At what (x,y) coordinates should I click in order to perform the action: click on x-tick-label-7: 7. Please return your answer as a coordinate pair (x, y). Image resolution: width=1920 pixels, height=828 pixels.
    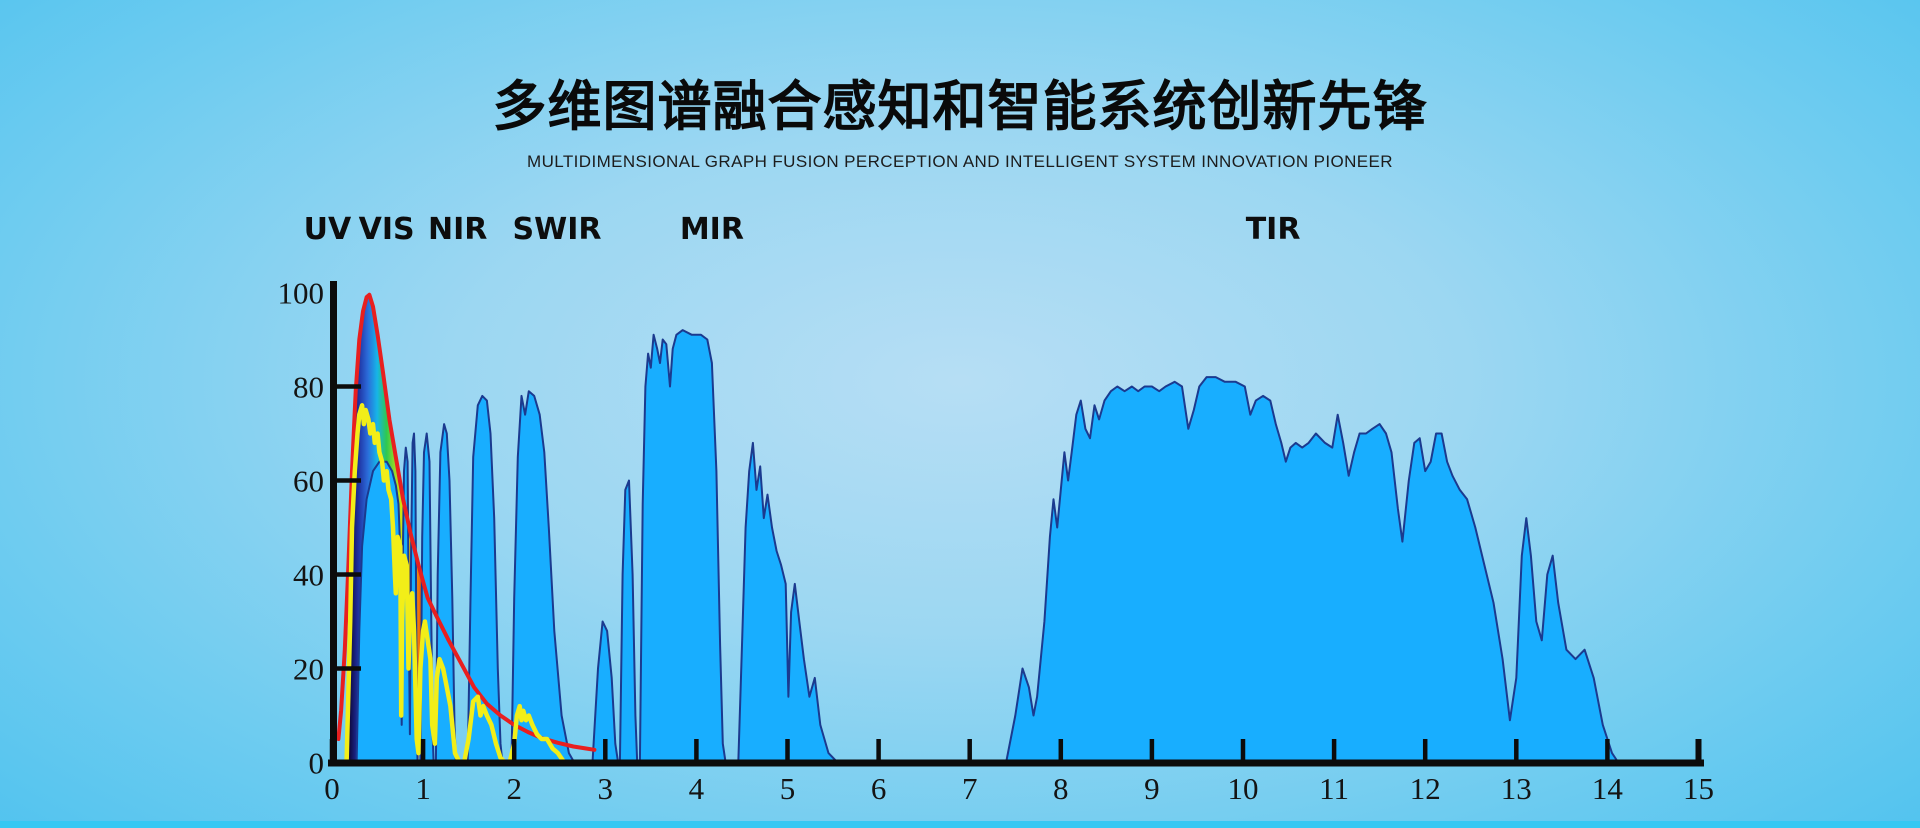
    Looking at the image, I should click on (970, 788).